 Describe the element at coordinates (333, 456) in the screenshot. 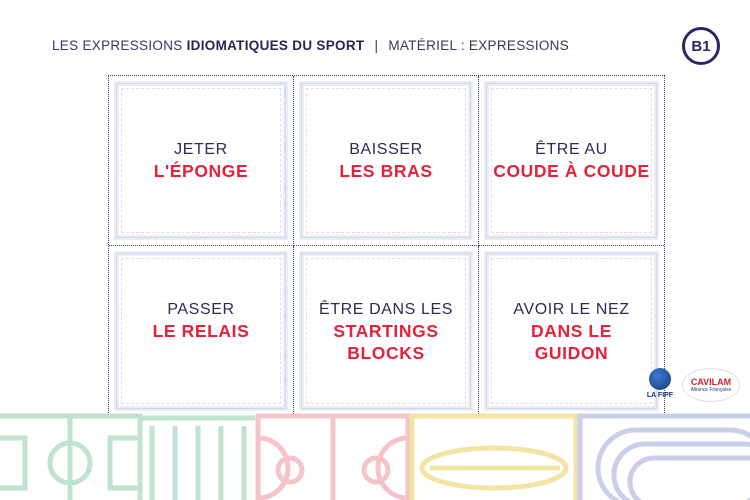

I see `basketball-court-icon` at that location.